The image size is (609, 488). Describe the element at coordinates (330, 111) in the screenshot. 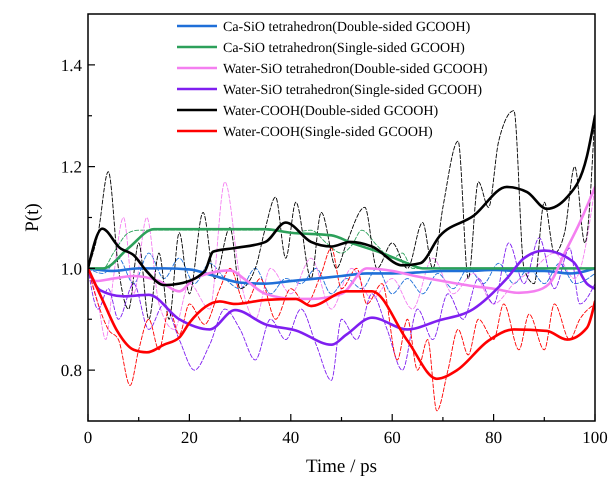

I see `legend-label: Water-COOH(Double-sided GCOOH)` at that location.